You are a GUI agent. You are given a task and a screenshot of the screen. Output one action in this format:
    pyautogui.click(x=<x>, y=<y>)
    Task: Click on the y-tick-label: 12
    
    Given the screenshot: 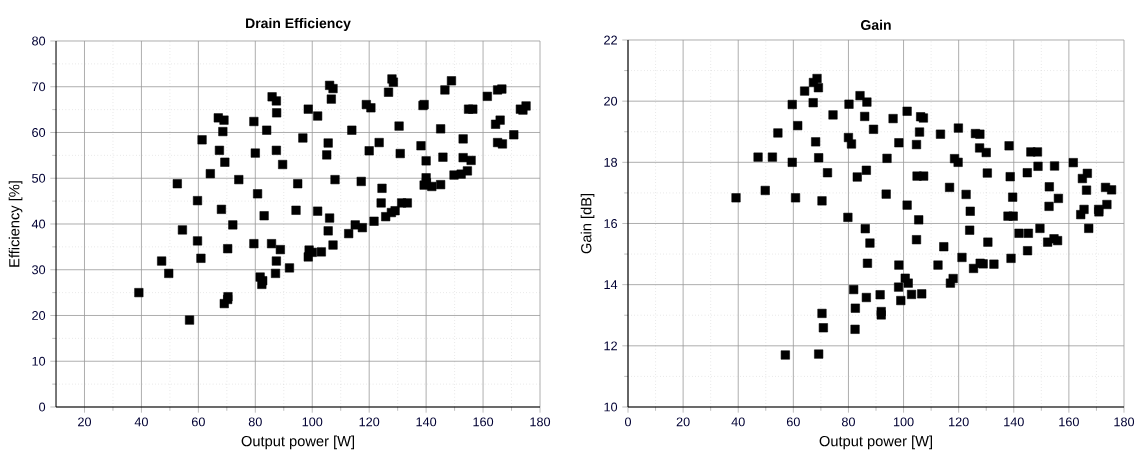 What is the action you would take?
    pyautogui.click(x=610, y=346)
    